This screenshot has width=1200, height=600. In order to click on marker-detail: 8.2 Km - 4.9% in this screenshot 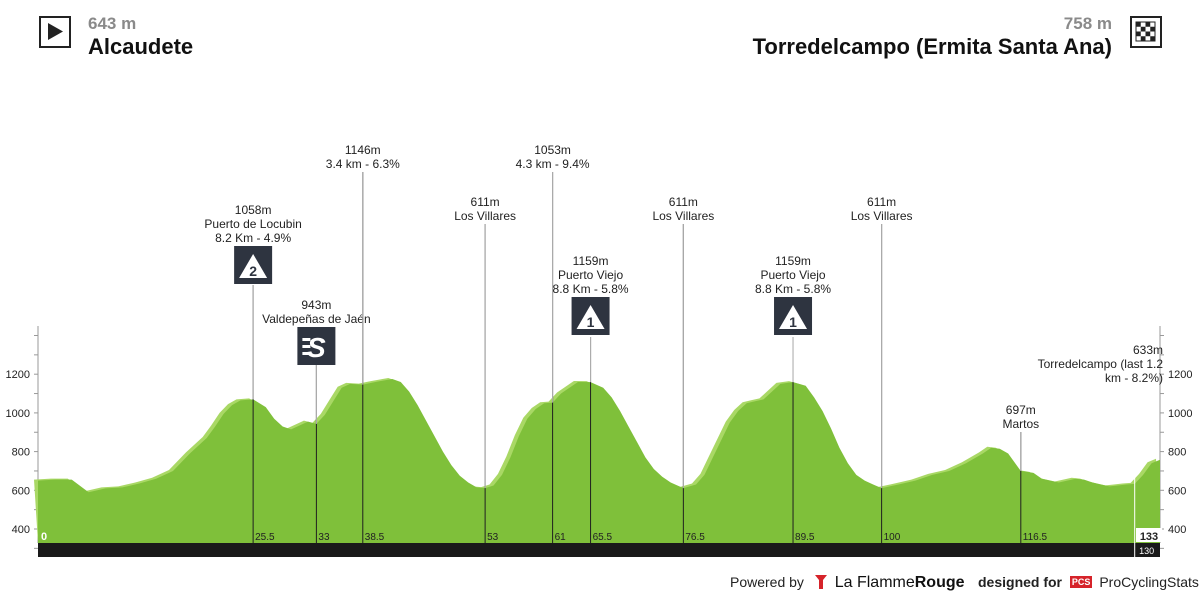, I will do `click(253, 238)`.